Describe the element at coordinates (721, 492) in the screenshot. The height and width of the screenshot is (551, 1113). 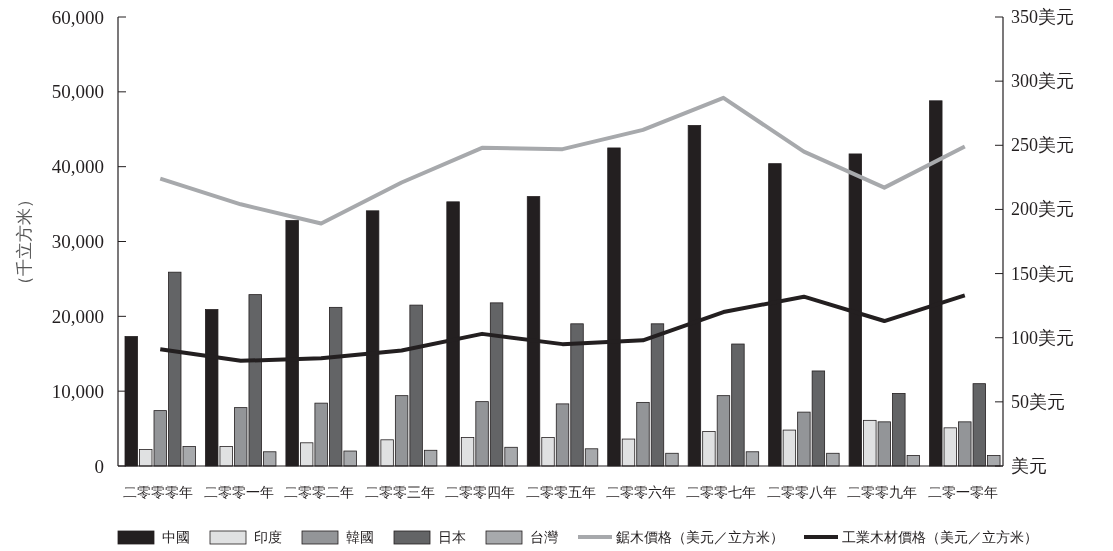
I see `x-tick-label: 二零零七年` at that location.